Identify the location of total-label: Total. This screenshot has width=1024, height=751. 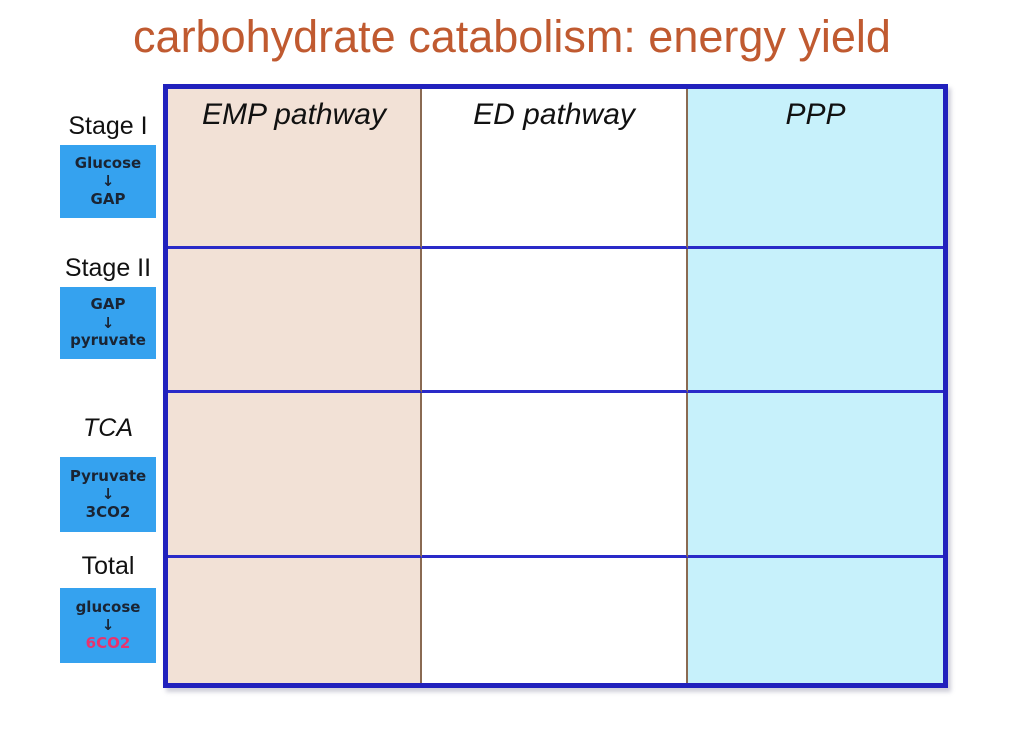
(108, 566).